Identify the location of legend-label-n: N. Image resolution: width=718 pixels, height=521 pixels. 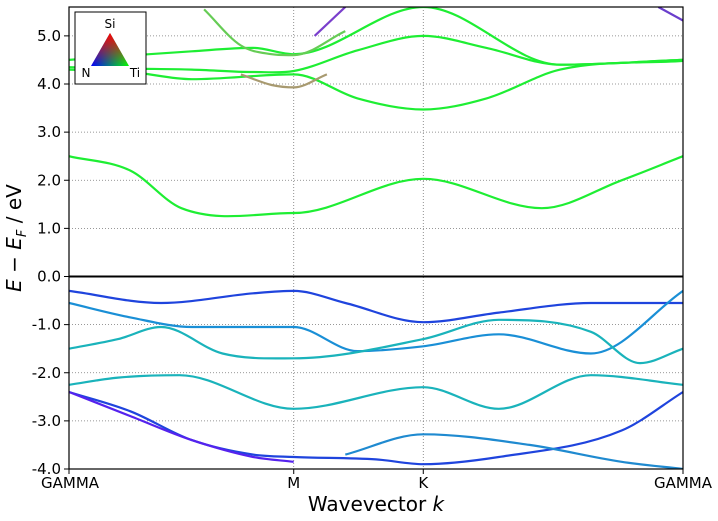
(86, 73).